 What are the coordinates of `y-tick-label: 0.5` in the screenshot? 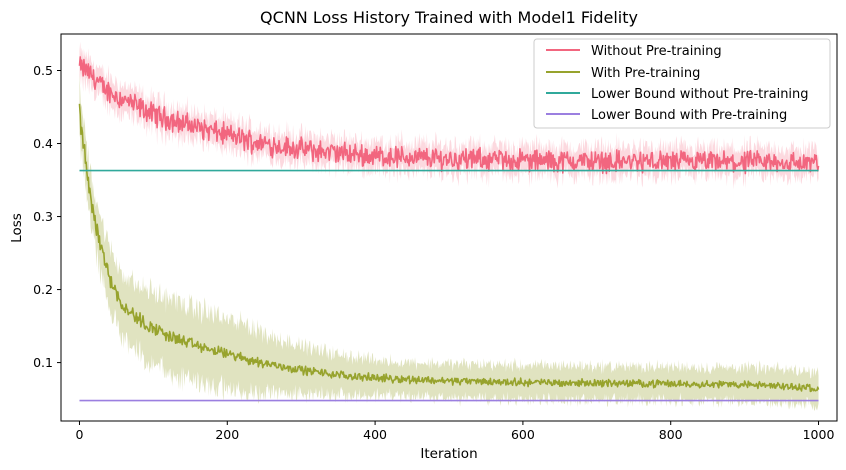 It's located at (43, 70).